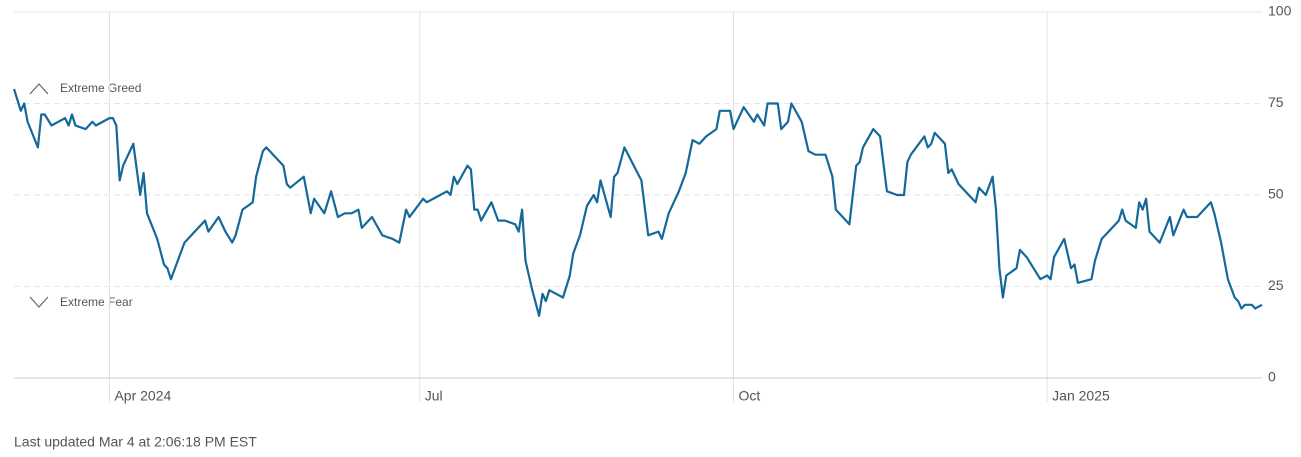 This screenshot has height=457, width=1301. What do you see at coordinates (434, 396) in the screenshot?
I see `x-tick-label: Jul` at bounding box center [434, 396].